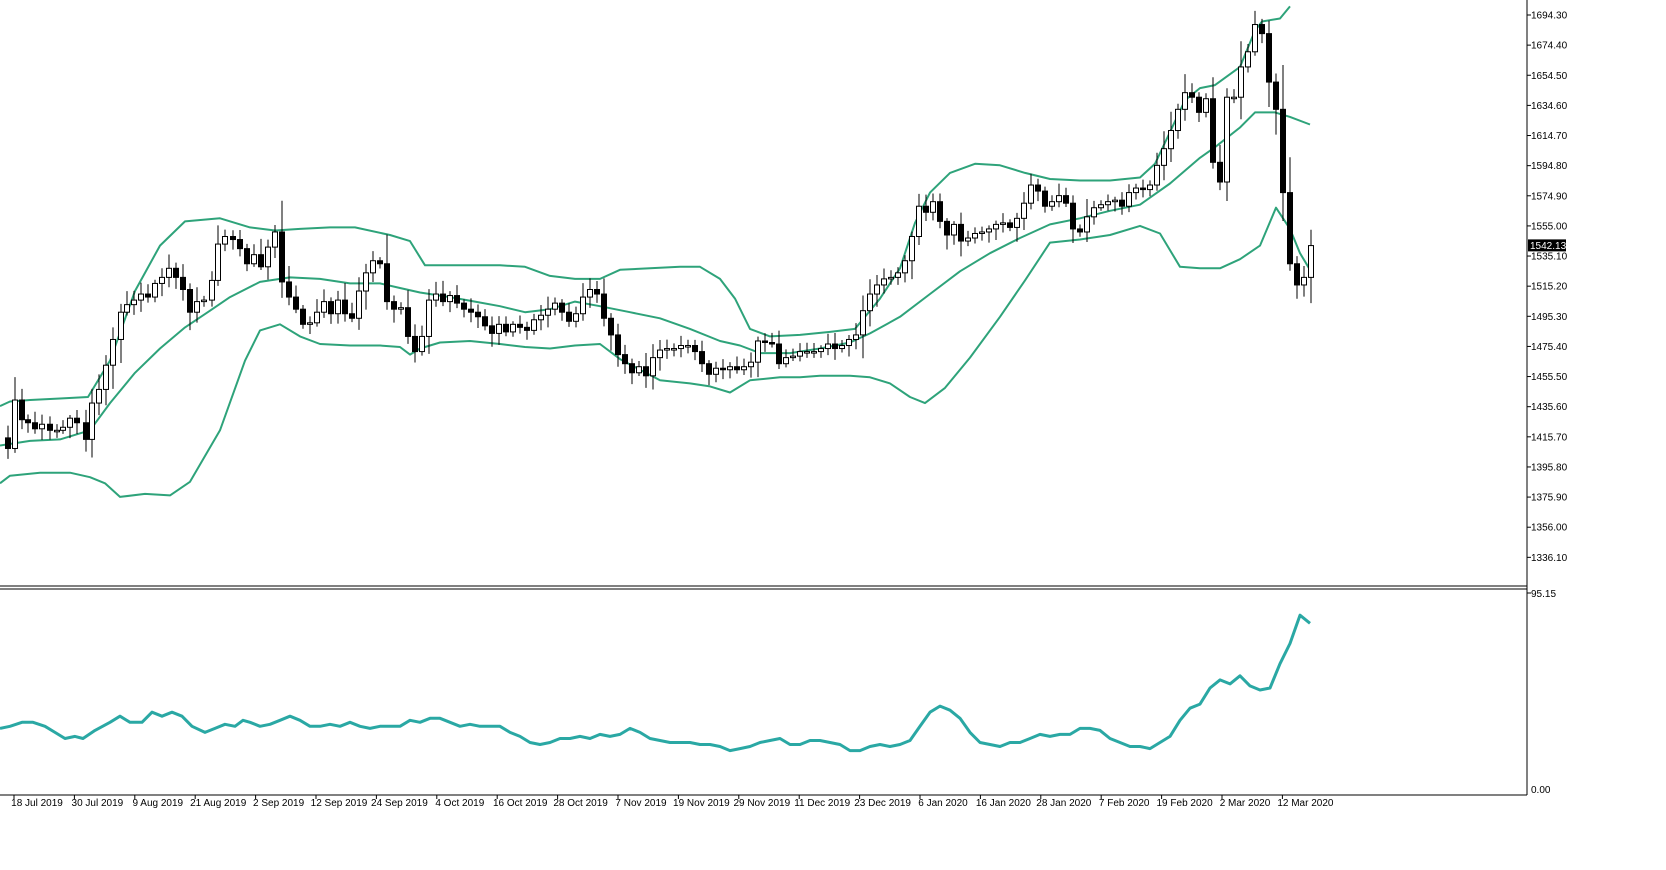 The image size is (1666, 870). What do you see at coordinates (1543, 594) in the screenshot?
I see `oscillator-axis-top-label: 95.15` at bounding box center [1543, 594].